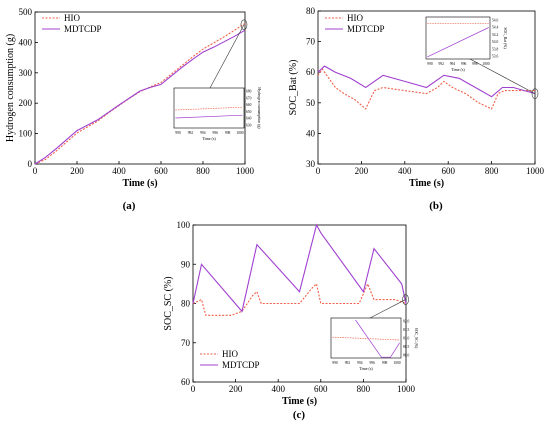  I want to click on y-axis-label: Hydrogen consumption (g), so click(10, 88).